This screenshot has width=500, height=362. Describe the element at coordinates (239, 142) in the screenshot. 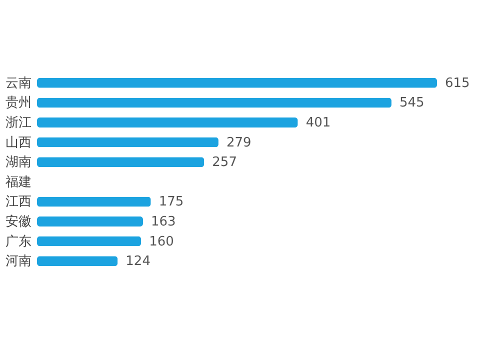

I see `data-label: 279` at that location.